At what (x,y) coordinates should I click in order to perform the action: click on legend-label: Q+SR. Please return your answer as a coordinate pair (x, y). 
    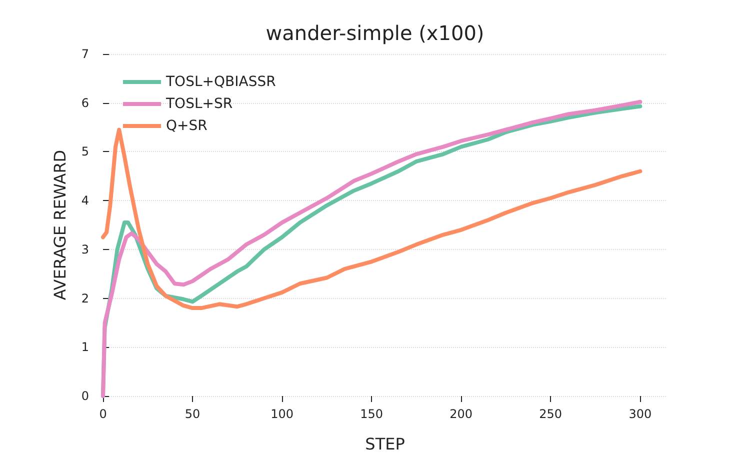
    Looking at the image, I should click on (187, 126).